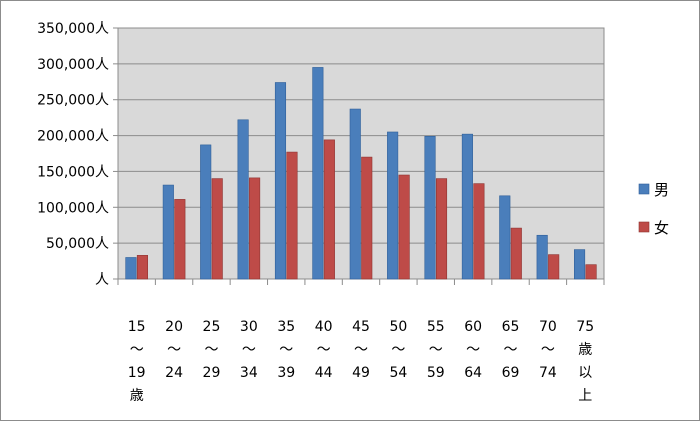 The width and height of the screenshot is (700, 422). What do you see at coordinates (473, 373) in the screenshot?
I see `x-tick-label: 64` at bounding box center [473, 373].